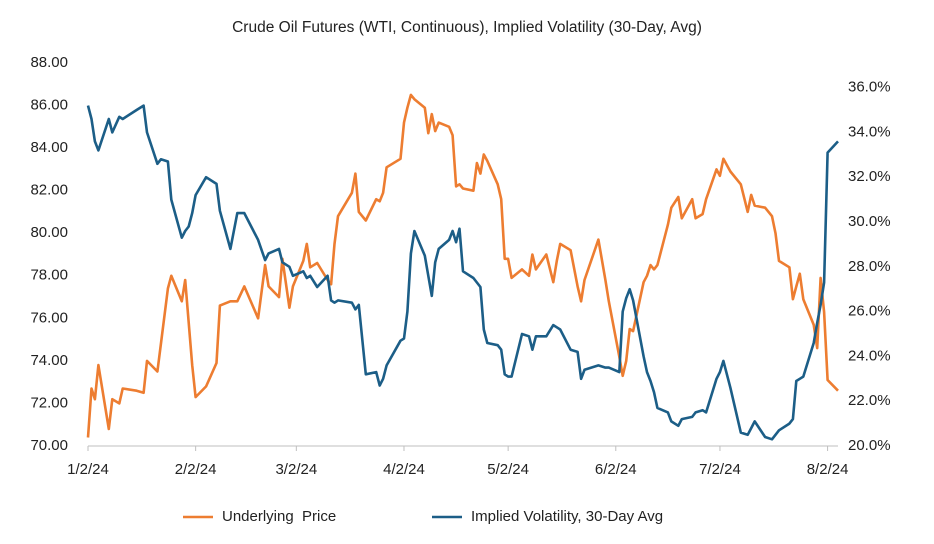 This screenshot has height=544, width=934. What do you see at coordinates (49, 445) in the screenshot?
I see `y-tick-label: 70.00` at bounding box center [49, 445].